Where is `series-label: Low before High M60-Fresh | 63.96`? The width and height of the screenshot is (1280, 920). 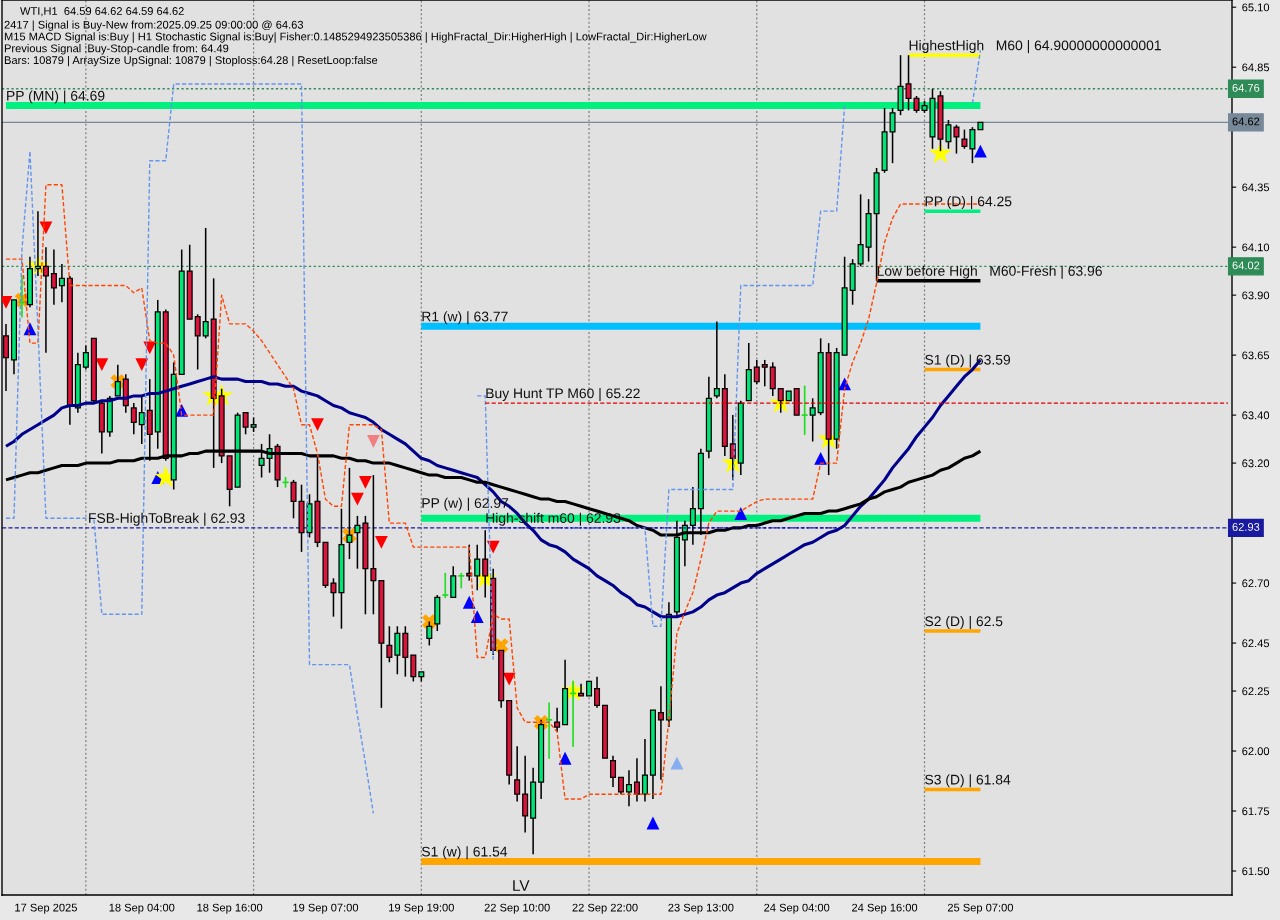 series-label: Low before High M60-Fresh | 63.96 is located at coordinates (989, 272).